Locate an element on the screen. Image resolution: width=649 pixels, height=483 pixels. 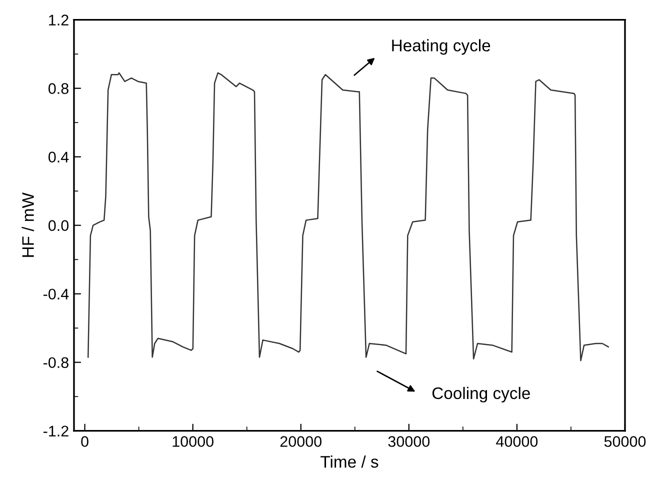
x-tick-label: 0 is located at coordinates (84, 441).